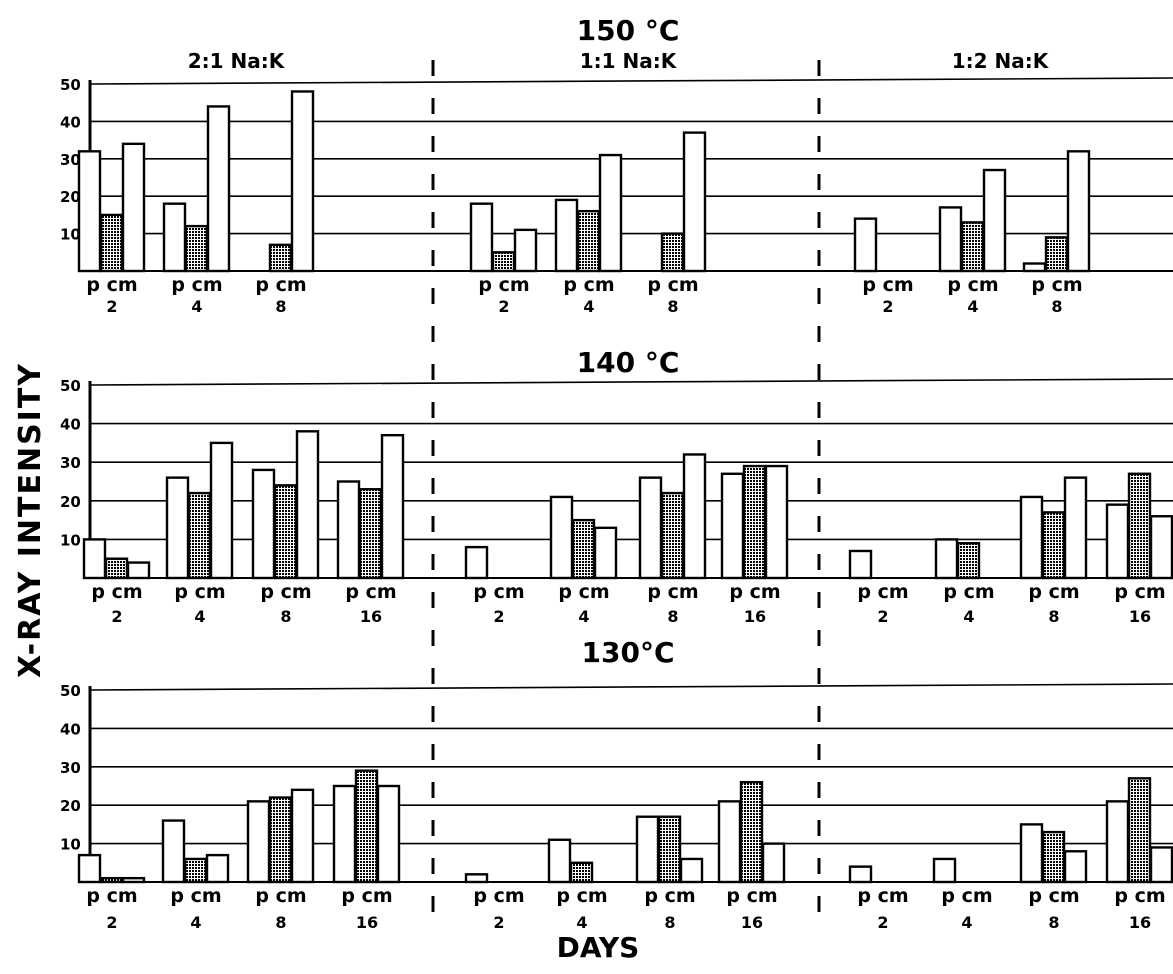 This screenshot has width=1173, height=974. Describe the element at coordinates (1001, 61) in the screenshot. I see `group-header: 1:2 Na:K` at that location.